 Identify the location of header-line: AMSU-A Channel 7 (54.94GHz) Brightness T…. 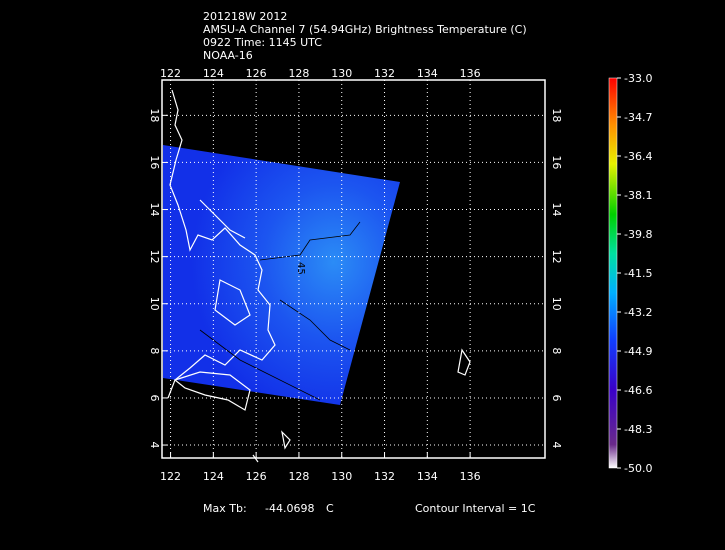
(365, 29).